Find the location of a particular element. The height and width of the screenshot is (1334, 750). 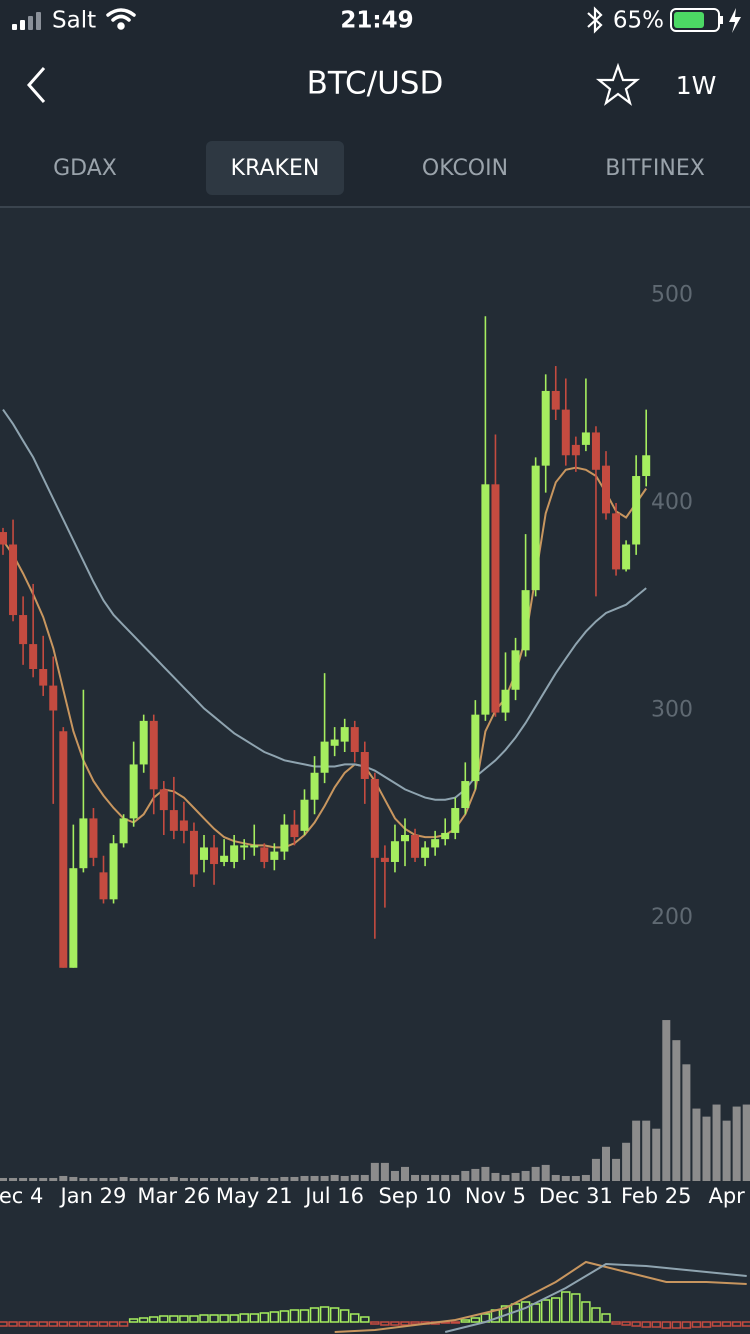

tab: OKCOIN is located at coordinates (465, 168).